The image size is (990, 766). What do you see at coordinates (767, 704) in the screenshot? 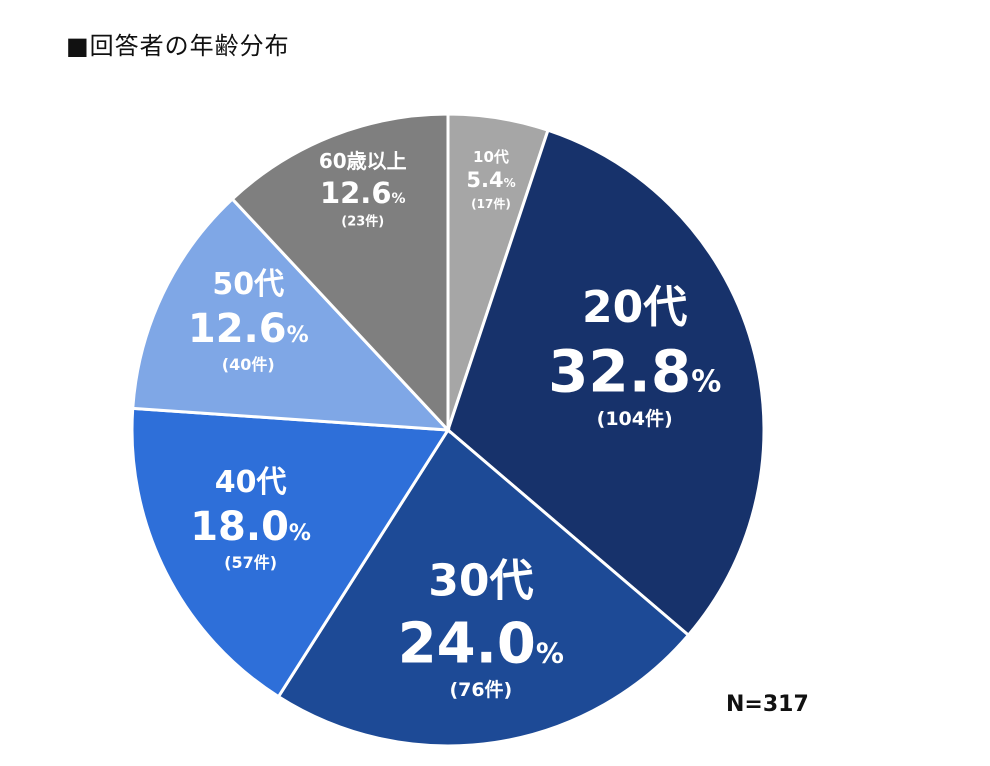
I see `sample-size-label: N=317` at bounding box center [767, 704].